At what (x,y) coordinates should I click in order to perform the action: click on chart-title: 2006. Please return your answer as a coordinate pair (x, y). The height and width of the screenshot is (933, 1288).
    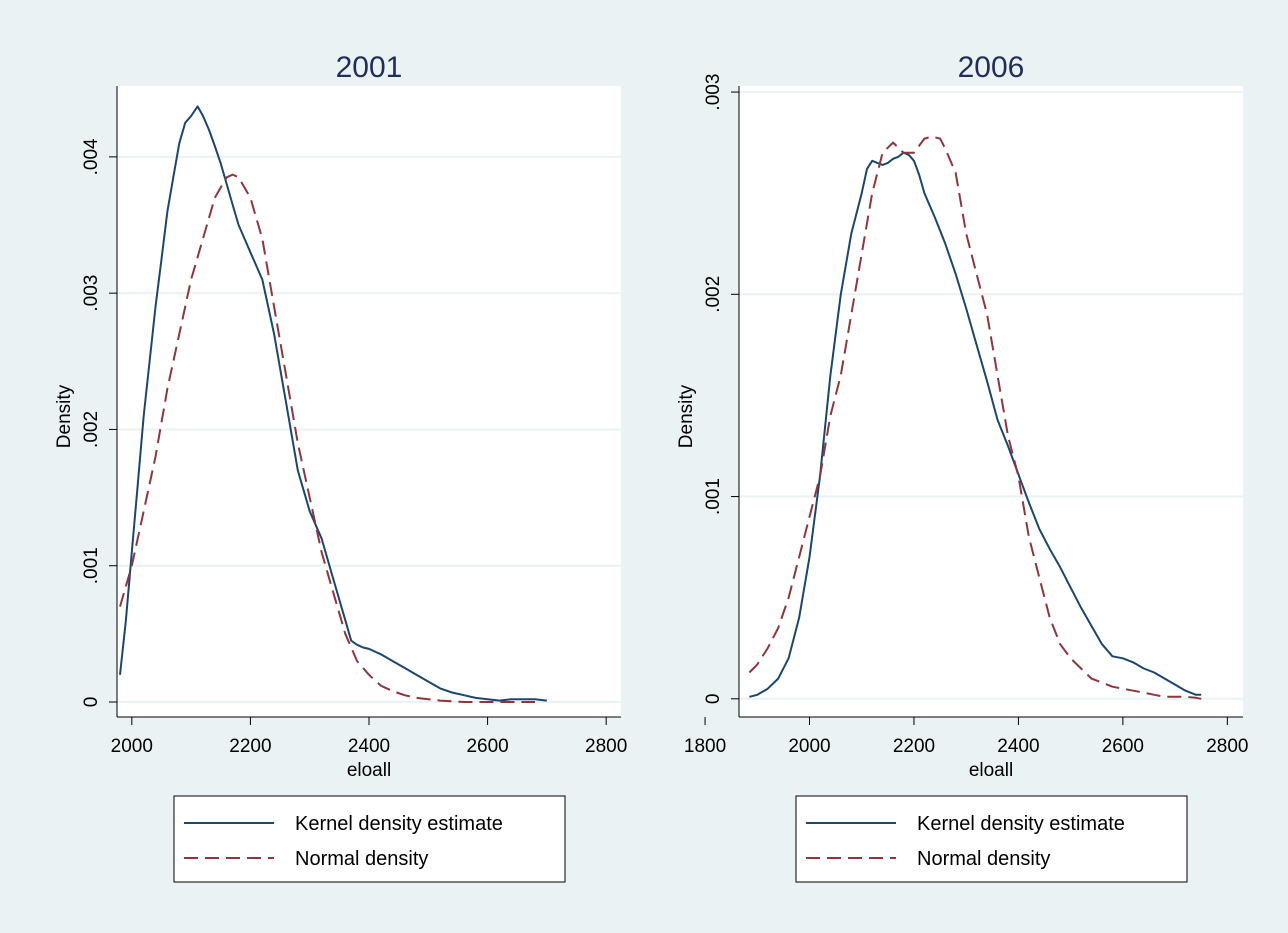
    Looking at the image, I should click on (991, 67).